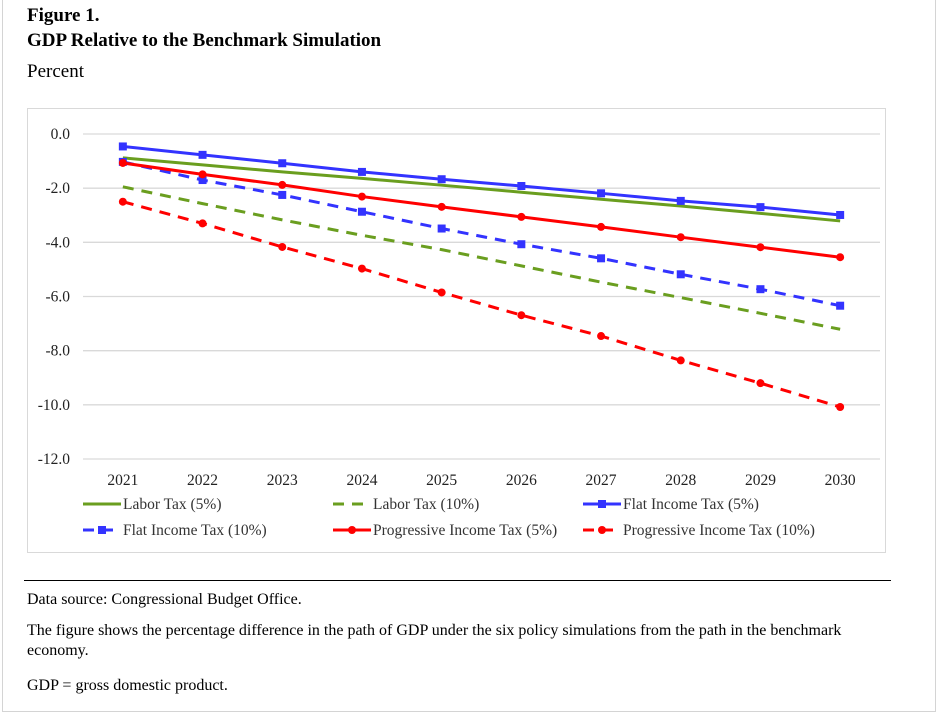 Image resolution: width=940 pixels, height=716 pixels. Describe the element at coordinates (282, 480) in the screenshot. I see `x-tick-label: 2023` at that location.